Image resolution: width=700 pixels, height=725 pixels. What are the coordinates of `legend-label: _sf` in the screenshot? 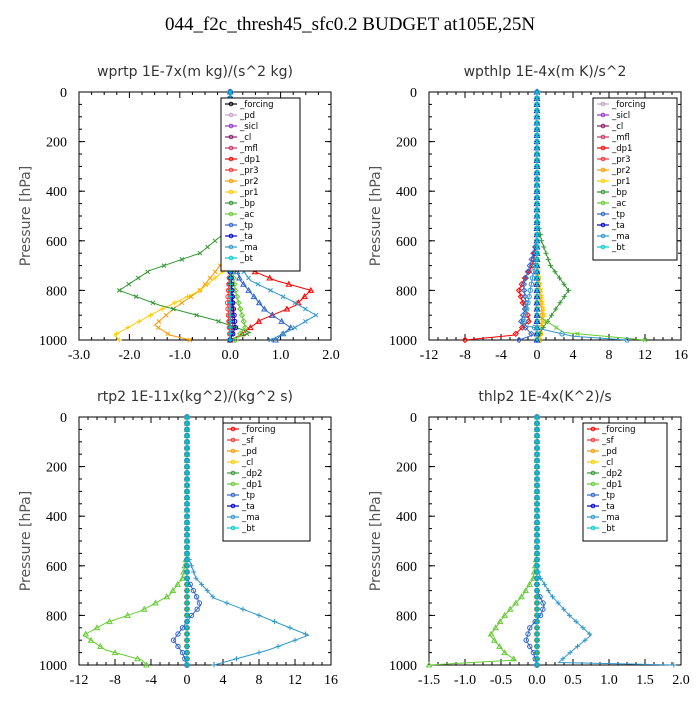 It's located at (248, 441).